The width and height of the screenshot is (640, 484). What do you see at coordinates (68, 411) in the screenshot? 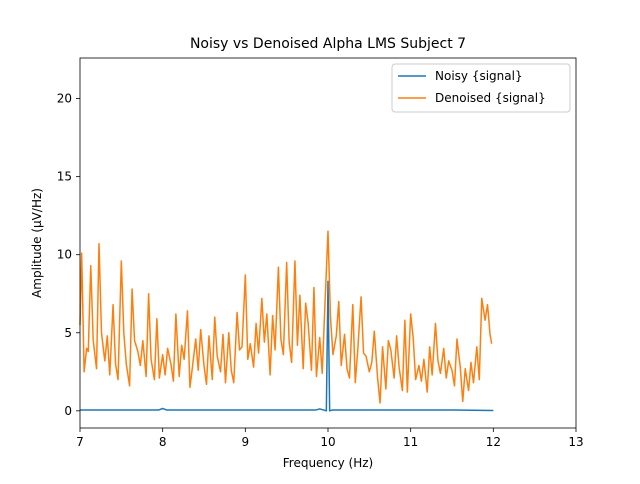
I see `y-tick-label: 0` at bounding box center [68, 411].